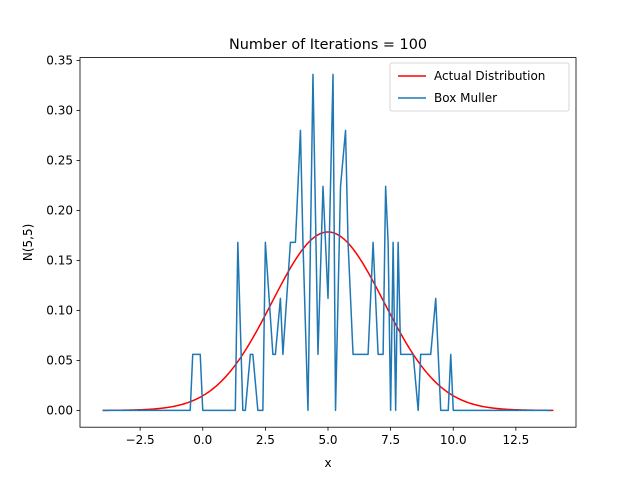 This screenshot has width=640, height=480. Describe the element at coordinates (59, 161) in the screenshot. I see `y-tick-label: 0.25` at that location.